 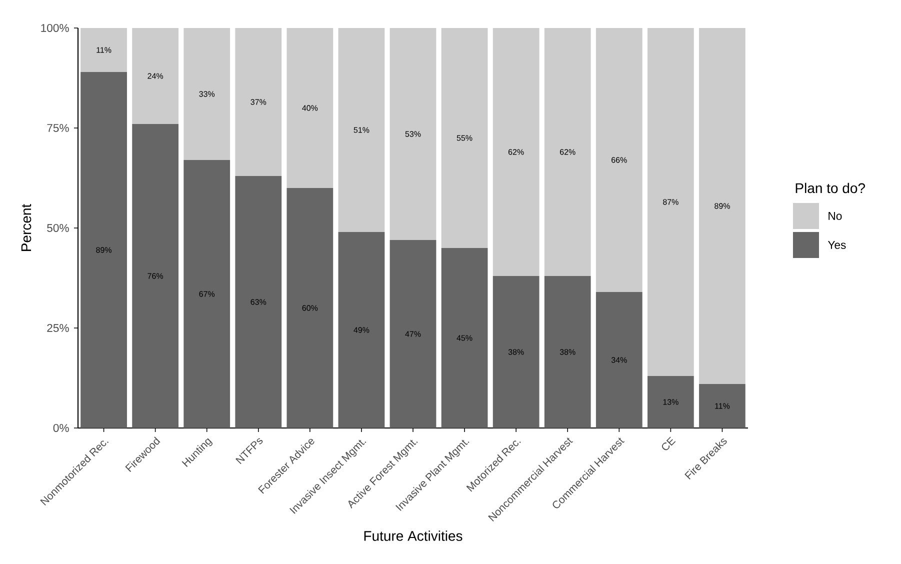 I want to click on data-label: 66%, so click(x=619, y=160).